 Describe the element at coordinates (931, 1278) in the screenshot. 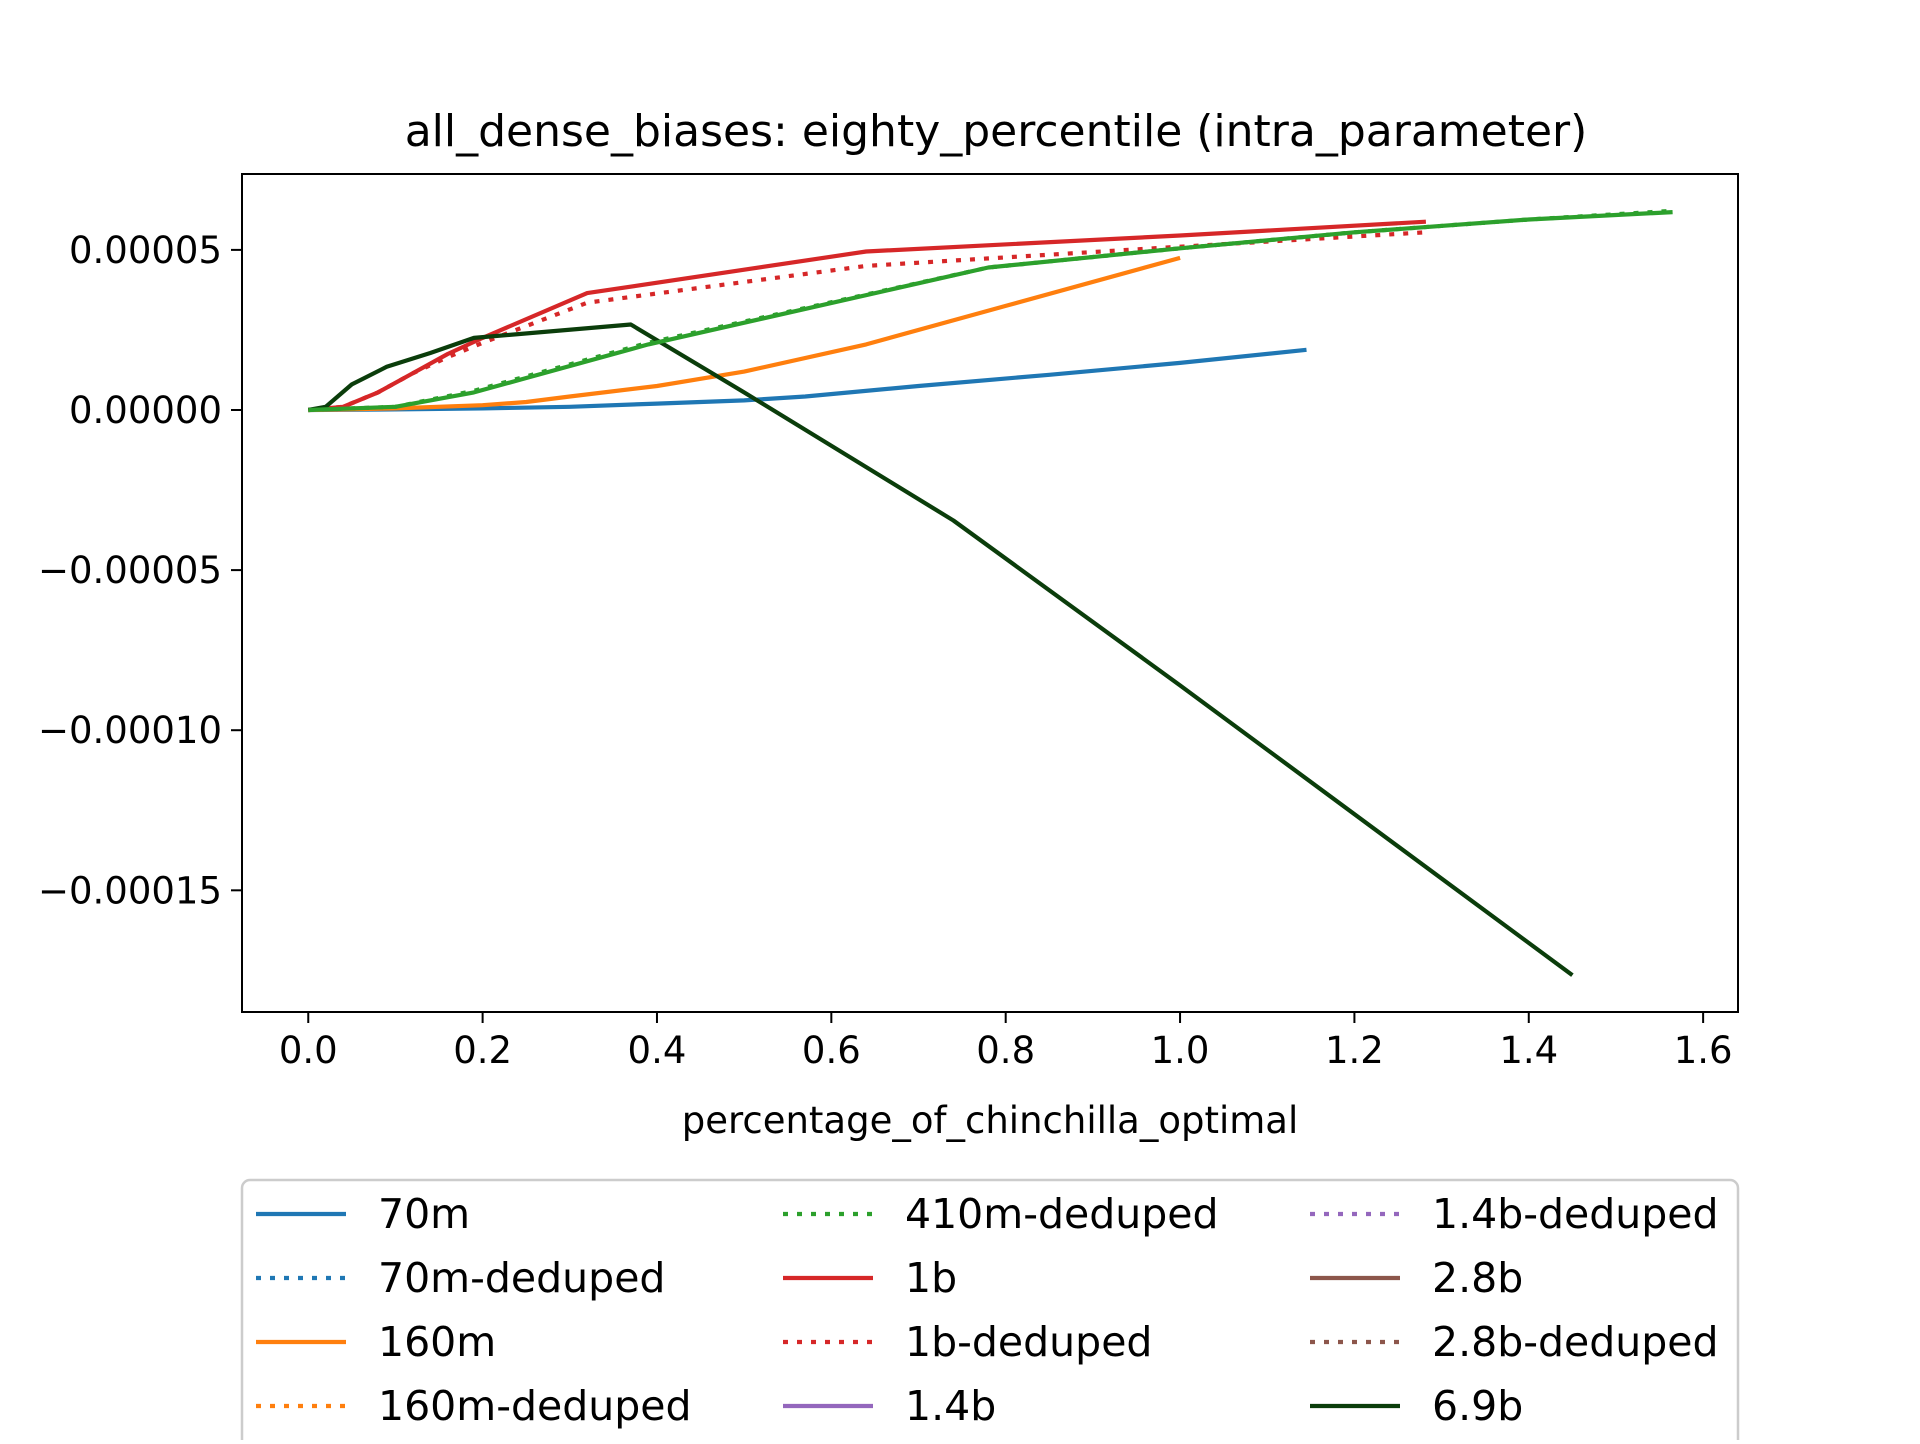

I see `legend-label-5: 1b` at that location.